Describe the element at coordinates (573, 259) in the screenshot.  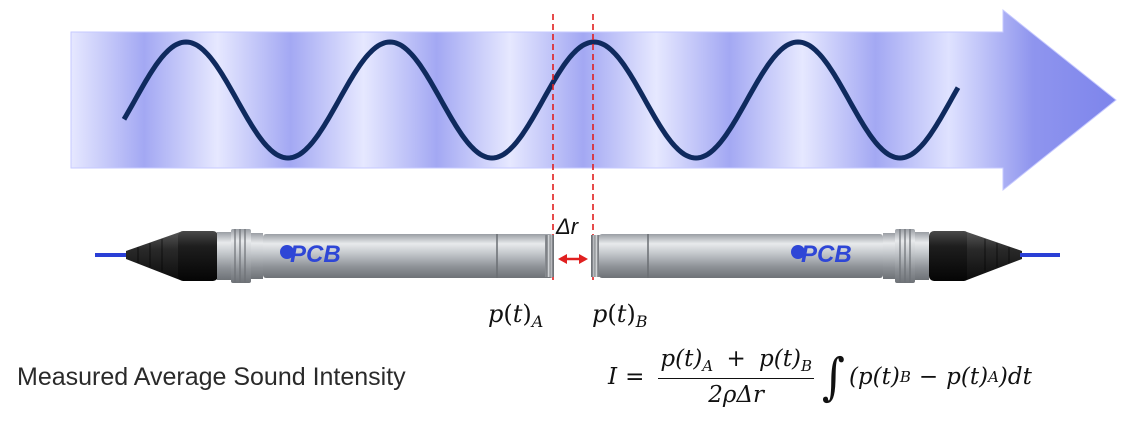
I see `double-arrow-icon` at that location.